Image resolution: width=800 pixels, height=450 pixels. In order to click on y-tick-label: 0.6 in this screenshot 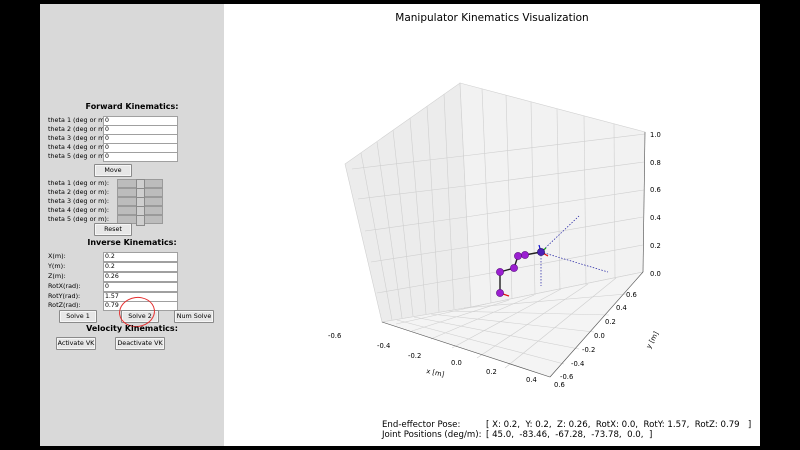, I will do `click(631, 295)`.